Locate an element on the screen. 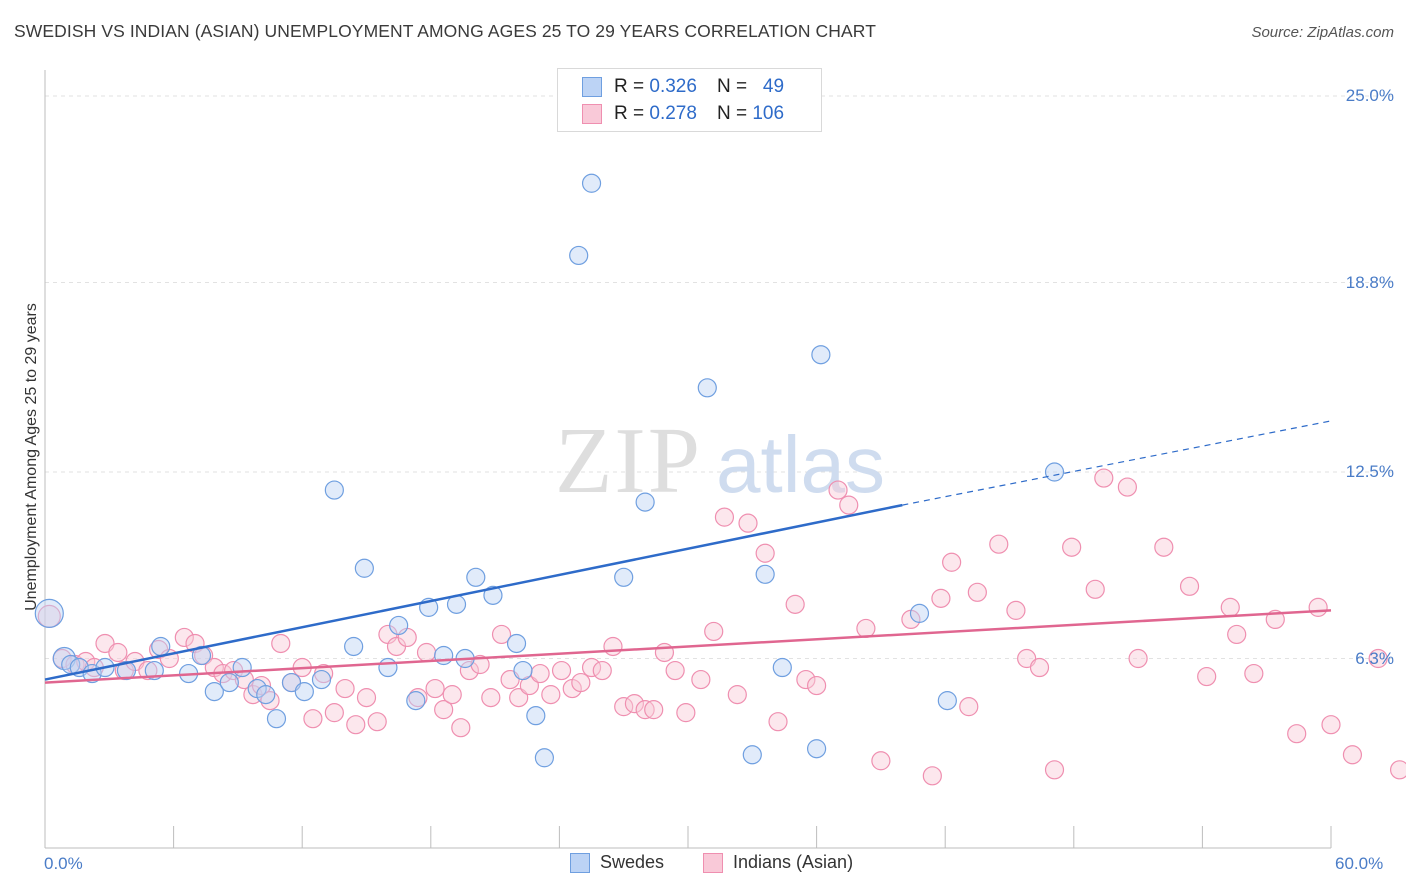 The height and width of the screenshot is (892, 1406). watermark-zip: ZIP is located at coordinates (628, 461).